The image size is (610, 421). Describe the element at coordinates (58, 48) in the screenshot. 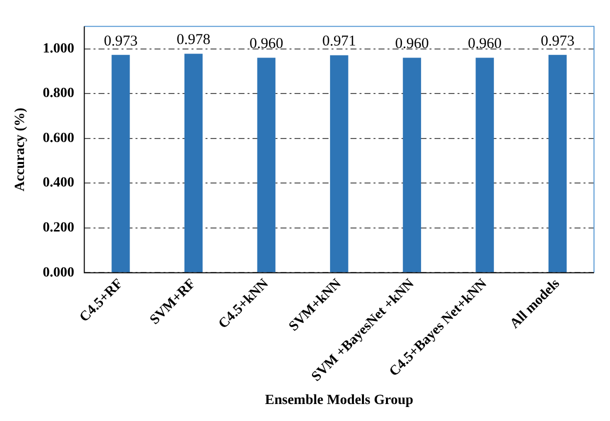

I see `y-tick-label: 1.000` at that location.